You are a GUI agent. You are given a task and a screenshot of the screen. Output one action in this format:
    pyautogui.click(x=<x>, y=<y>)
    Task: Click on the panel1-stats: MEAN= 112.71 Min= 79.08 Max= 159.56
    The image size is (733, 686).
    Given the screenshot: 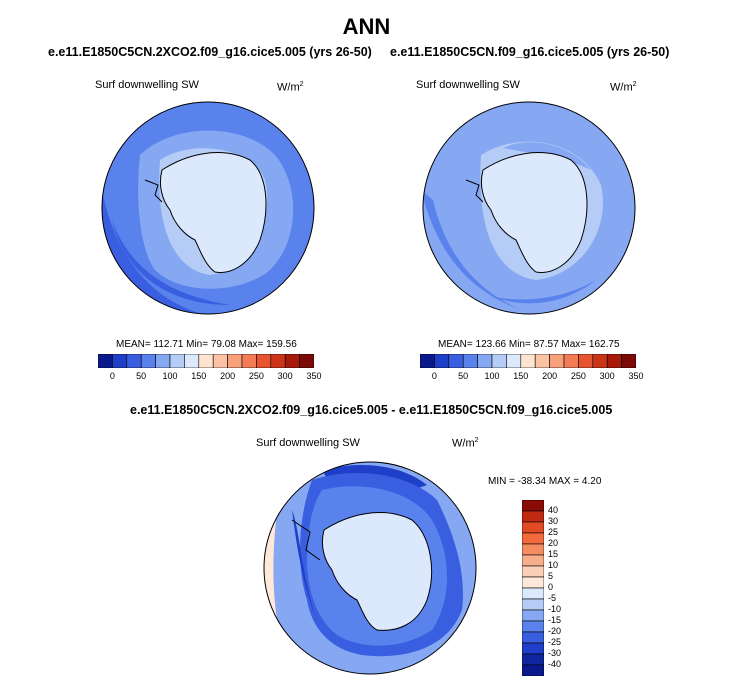 What is the action you would take?
    pyautogui.click(x=206, y=344)
    